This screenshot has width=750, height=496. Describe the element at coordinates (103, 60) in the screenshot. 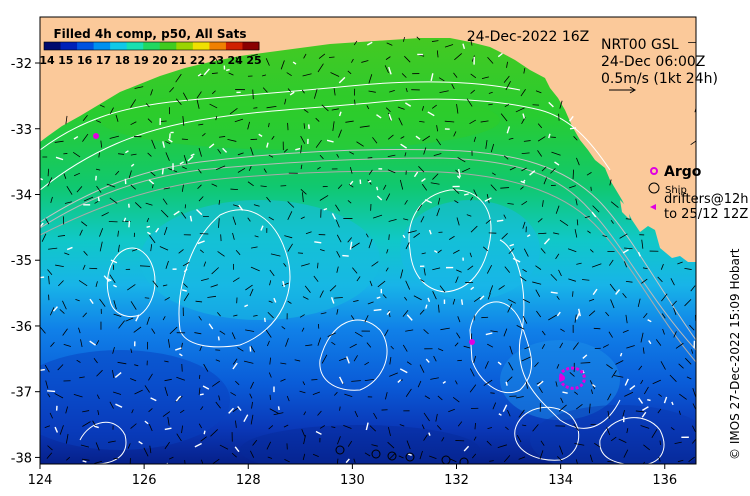

I see `colorbar-label: 17` at that location.